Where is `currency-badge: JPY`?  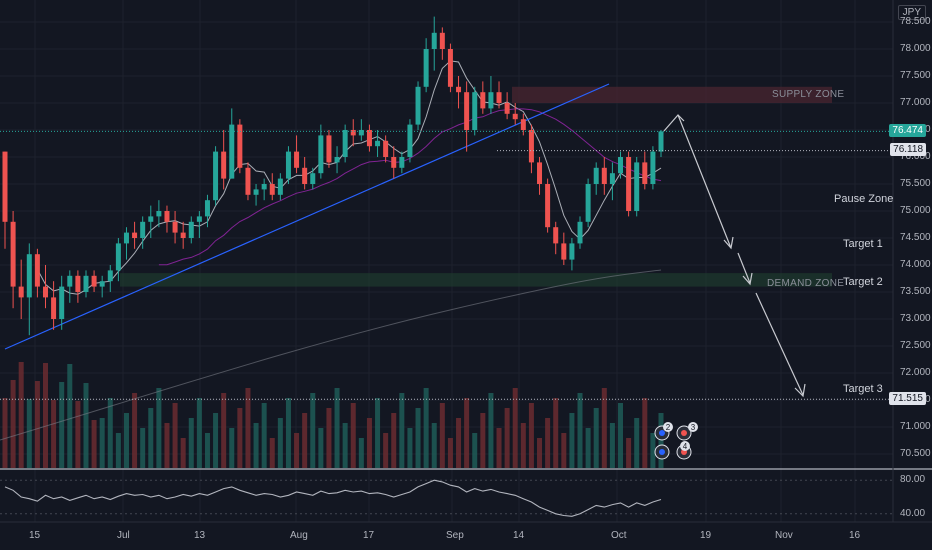
currency-badge: JPY is located at coordinates (911, 12).